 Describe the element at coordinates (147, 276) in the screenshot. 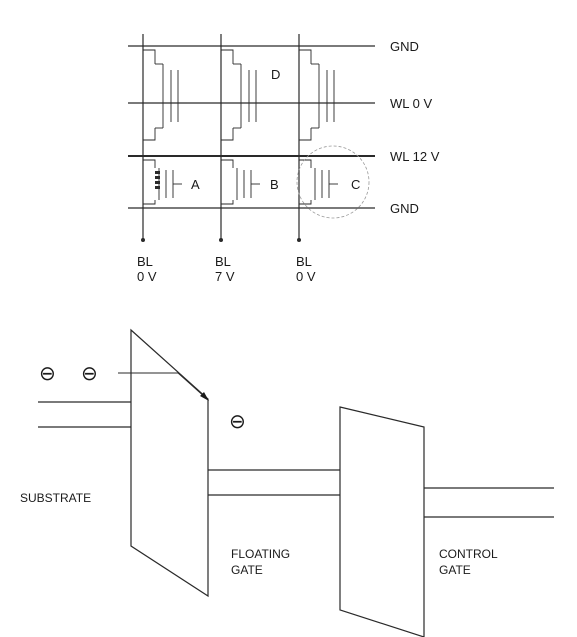

I see `bitline-1-voltage: 0 V` at that location.